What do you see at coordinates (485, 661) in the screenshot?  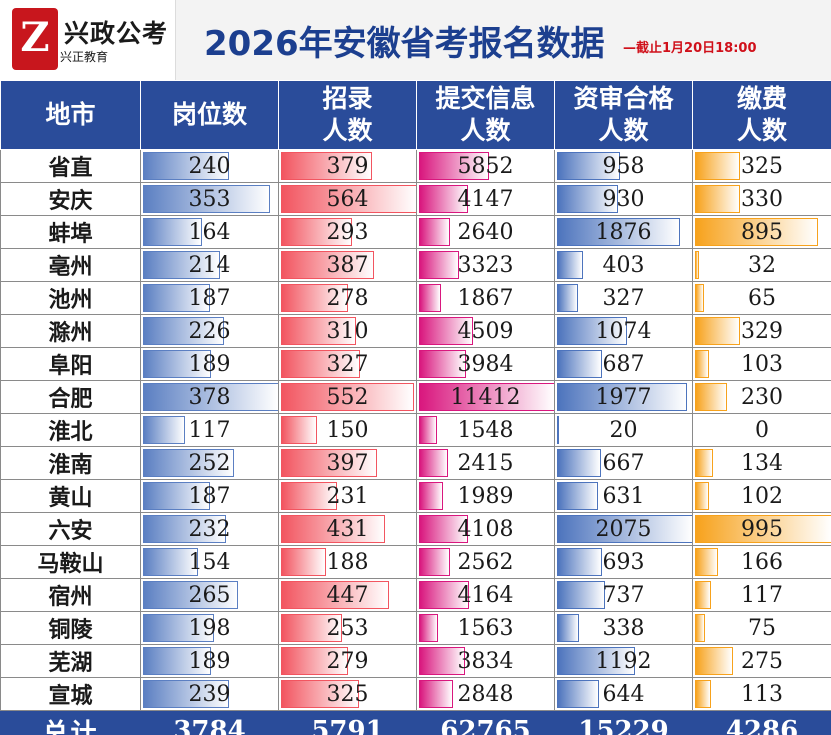 I see `submitted-value: 3834` at bounding box center [485, 661].